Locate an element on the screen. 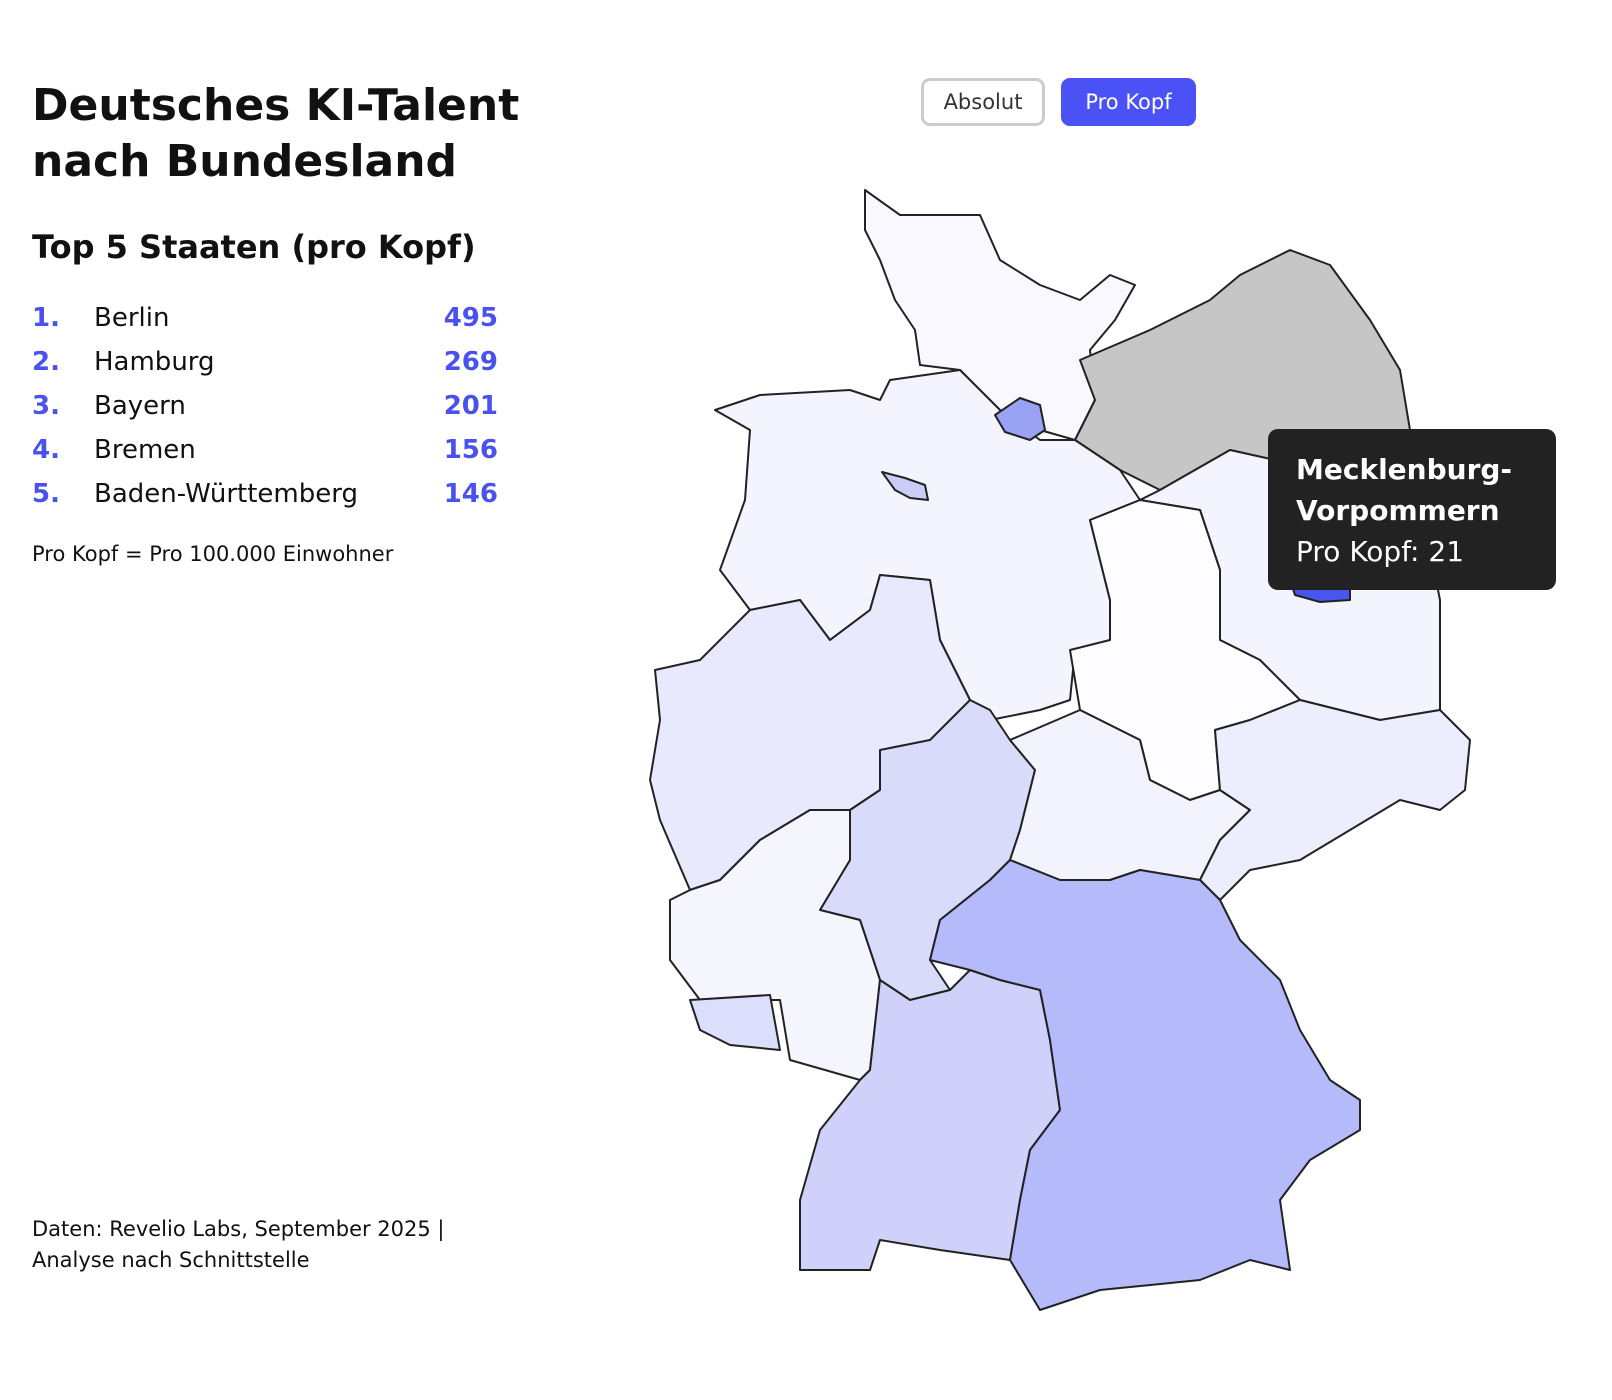  ranking-value: 495 is located at coordinates (470, 318).